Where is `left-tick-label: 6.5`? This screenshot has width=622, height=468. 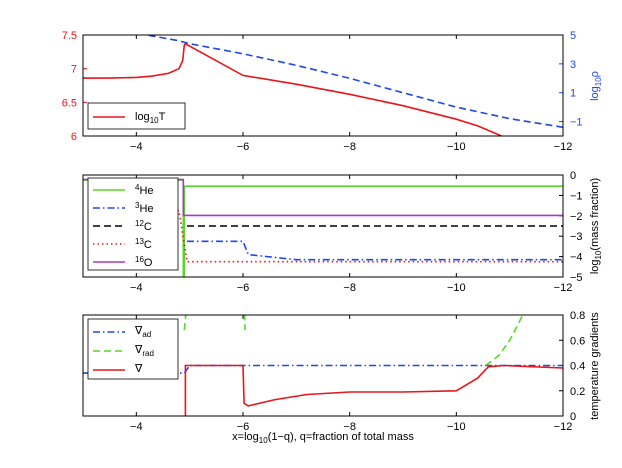
left-tick-label: 6.5 is located at coordinates (69, 103).